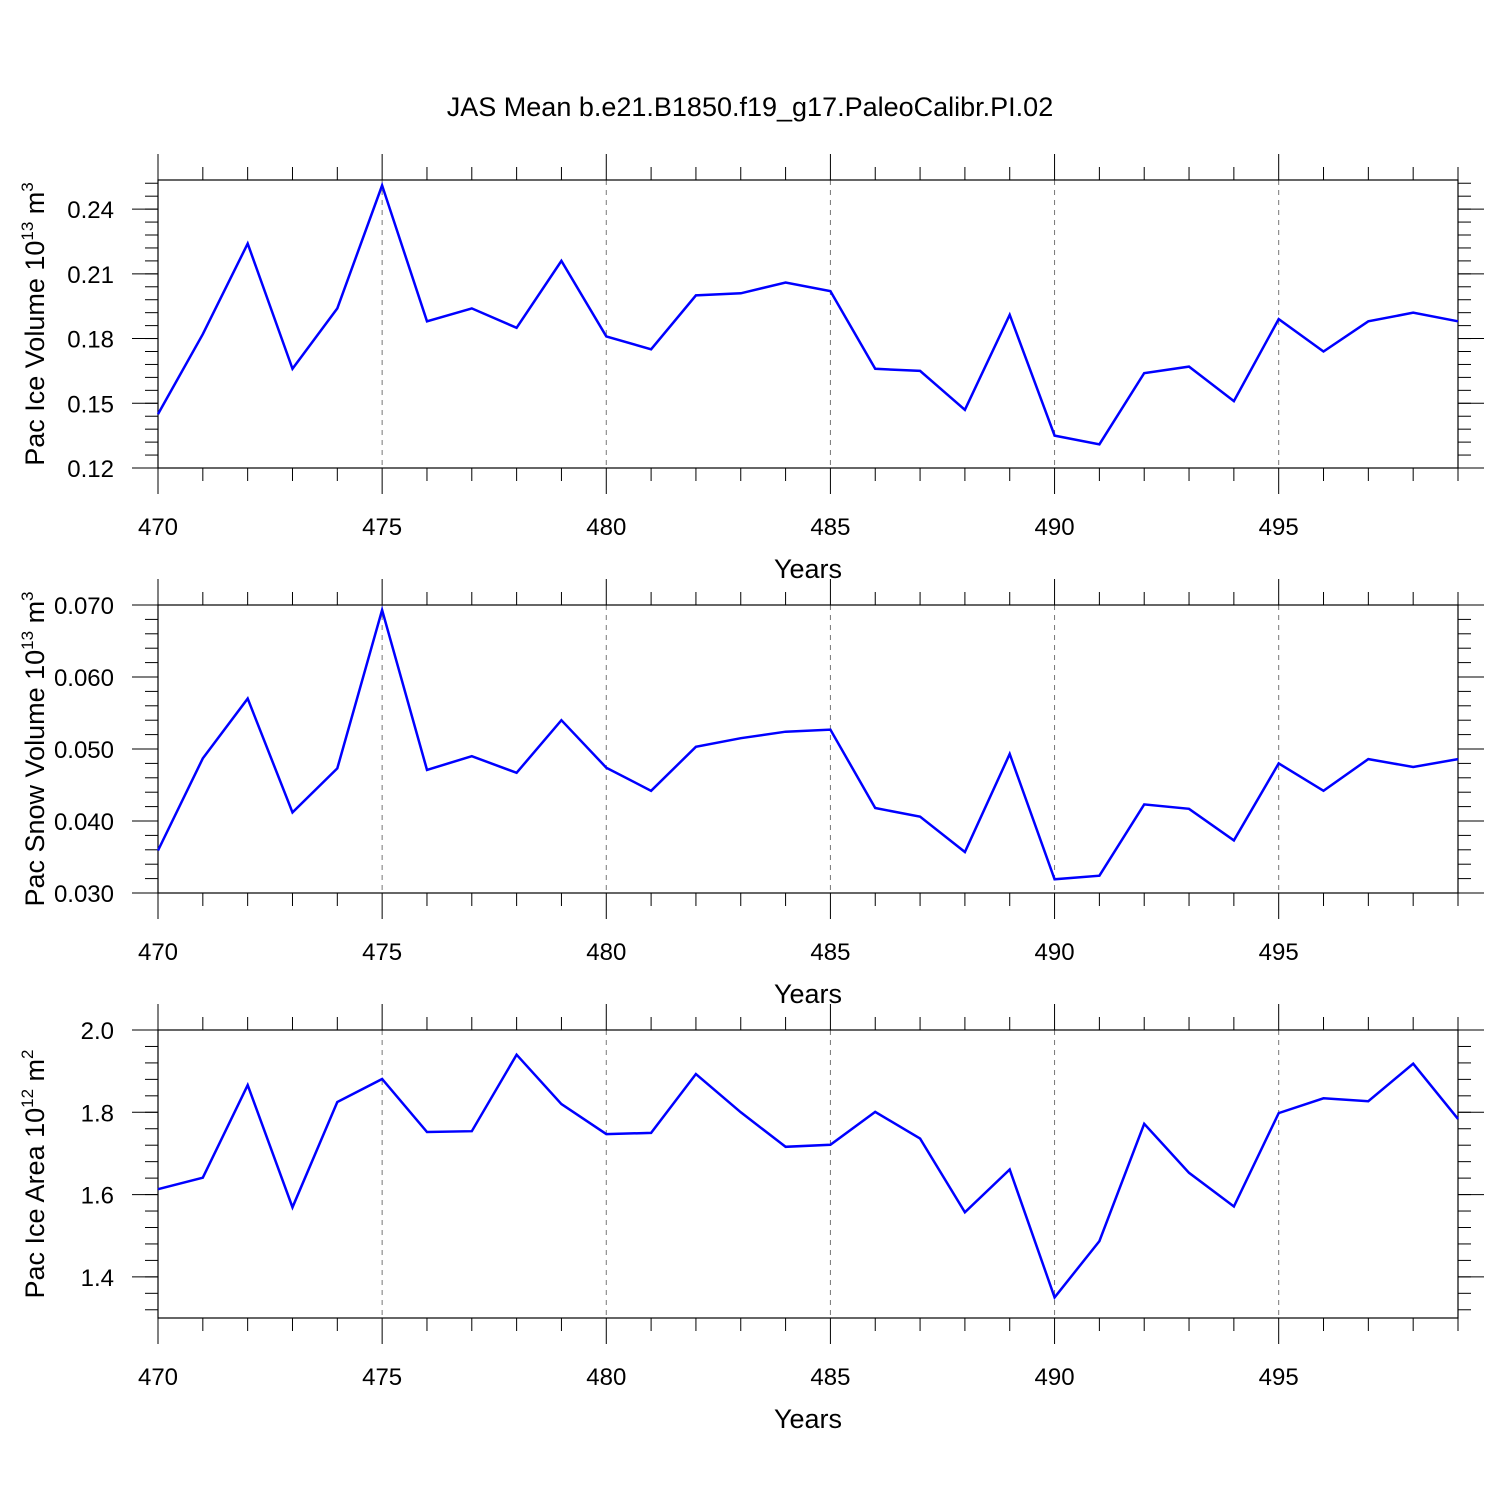 Image resolution: width=1500 pixels, height=1500 pixels. I want to click on y-axis-title-unit-exponent: 2, so click(27, 1053).